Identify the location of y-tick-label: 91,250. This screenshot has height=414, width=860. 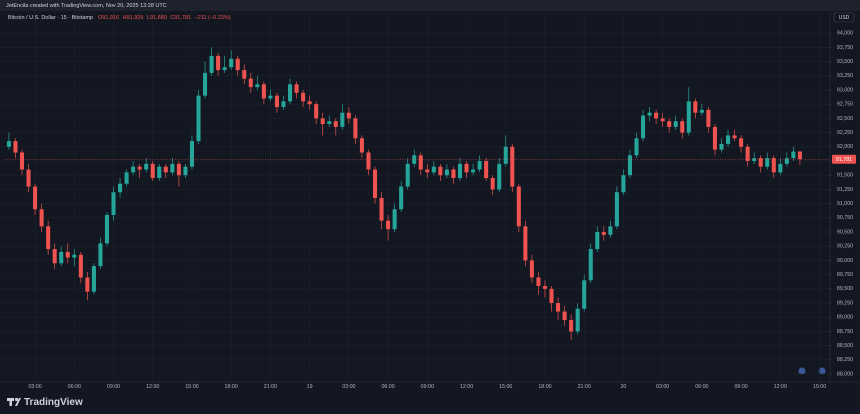
(845, 190).